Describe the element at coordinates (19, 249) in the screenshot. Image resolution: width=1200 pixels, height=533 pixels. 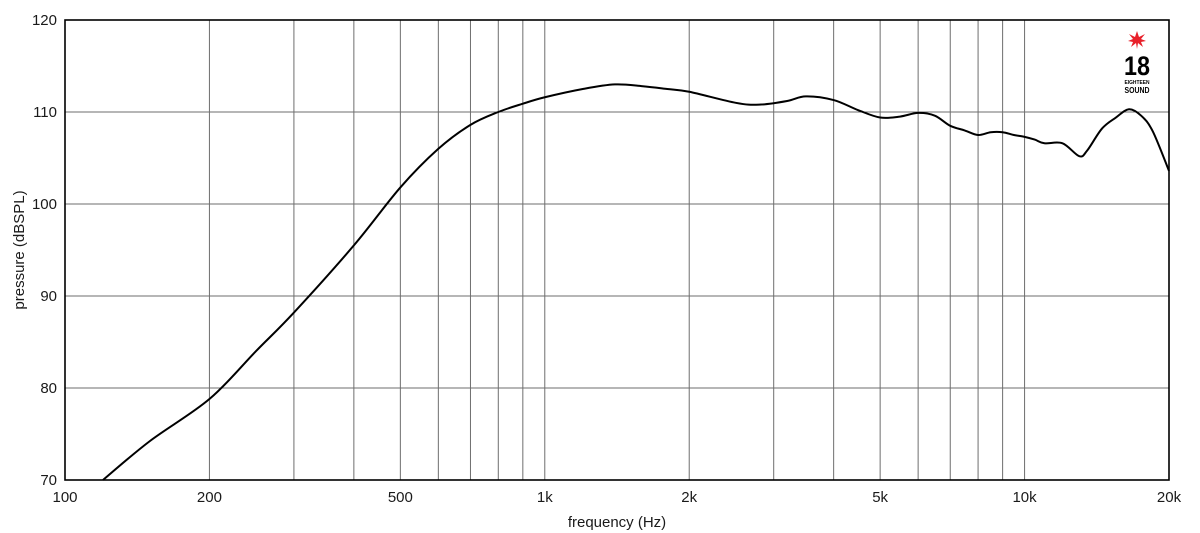
I see `y-axis-label: pressure (dBSPL)` at that location.